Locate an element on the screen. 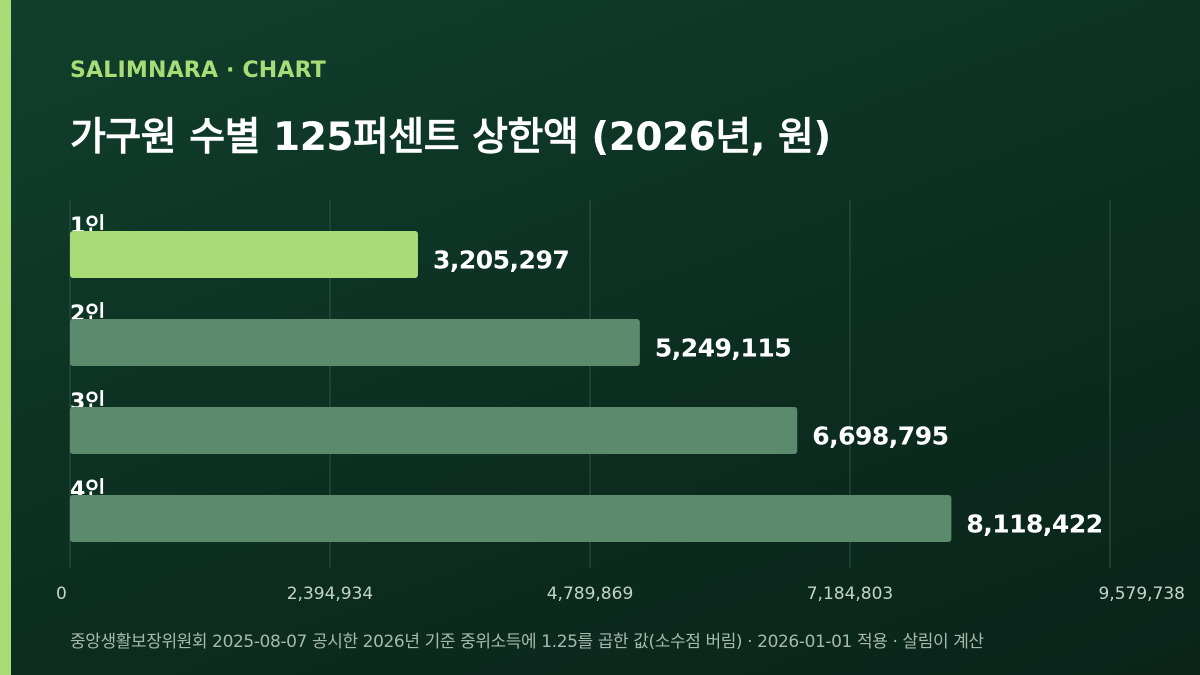  bar-group: 4인8,118,422 is located at coordinates (586, 510).